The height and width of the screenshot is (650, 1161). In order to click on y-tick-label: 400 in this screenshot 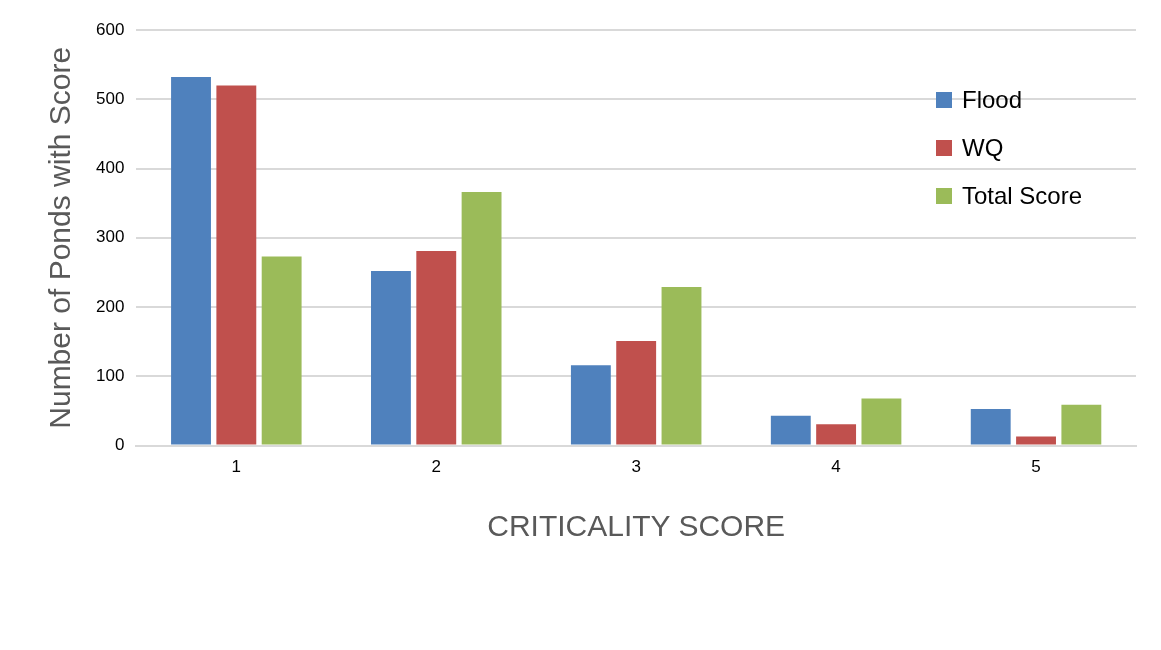, I will do `click(110, 168)`.